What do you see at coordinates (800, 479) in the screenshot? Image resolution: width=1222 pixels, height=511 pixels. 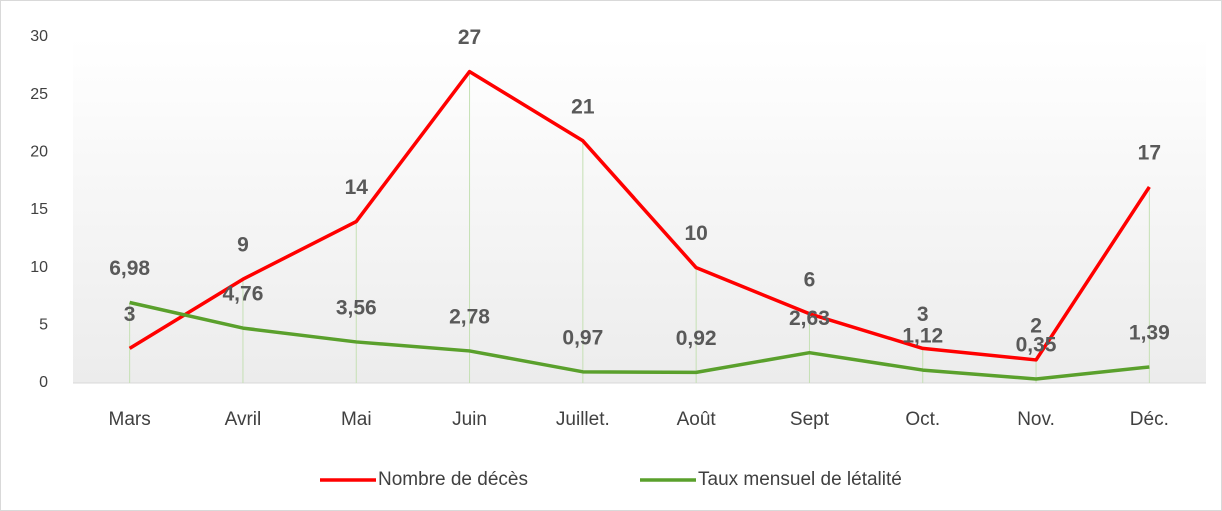 I see `legend-label: Taux mensuel de létalité` at bounding box center [800, 479].